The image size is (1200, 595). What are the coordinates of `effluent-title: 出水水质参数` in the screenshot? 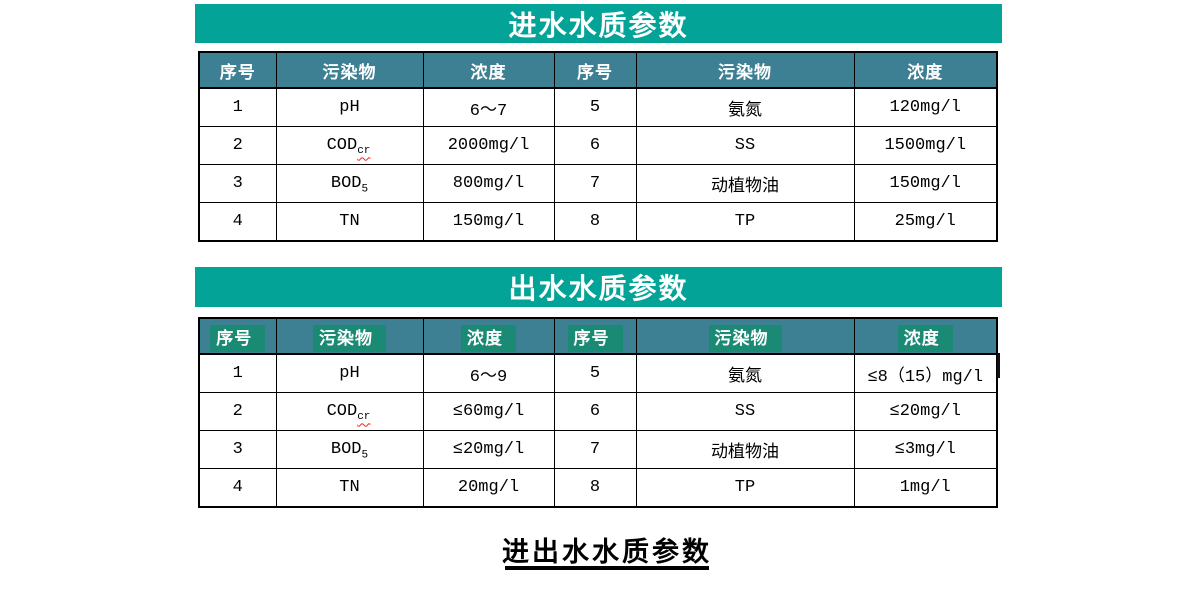 It's located at (598, 288).